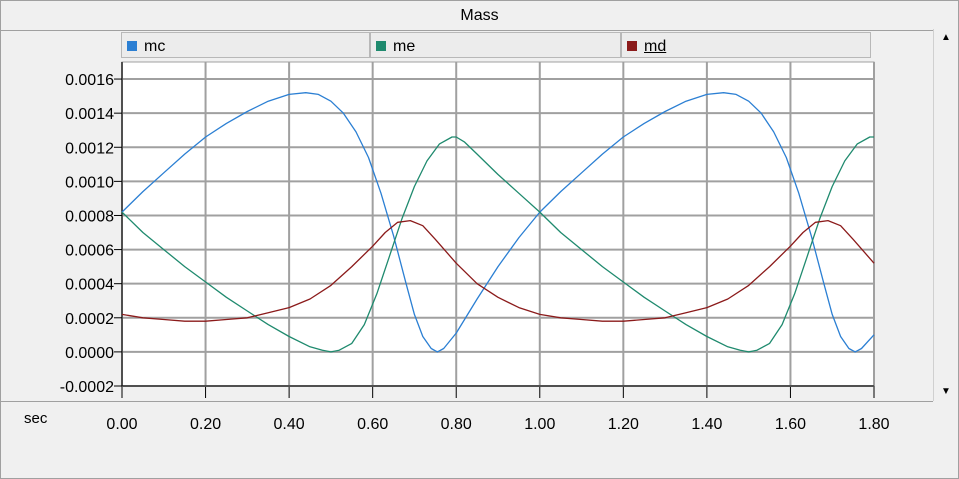 Image resolution: width=959 pixels, height=479 pixels. I want to click on x-tick-label: 0.80, so click(456, 424).